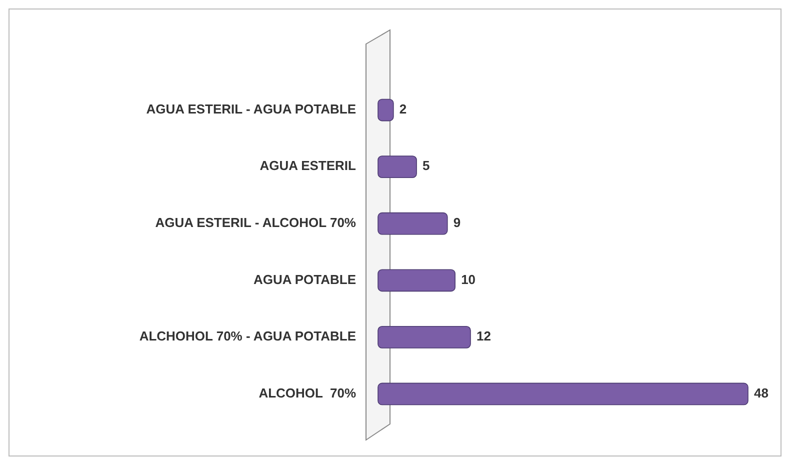  I want to click on data-label: 5, so click(426, 166).